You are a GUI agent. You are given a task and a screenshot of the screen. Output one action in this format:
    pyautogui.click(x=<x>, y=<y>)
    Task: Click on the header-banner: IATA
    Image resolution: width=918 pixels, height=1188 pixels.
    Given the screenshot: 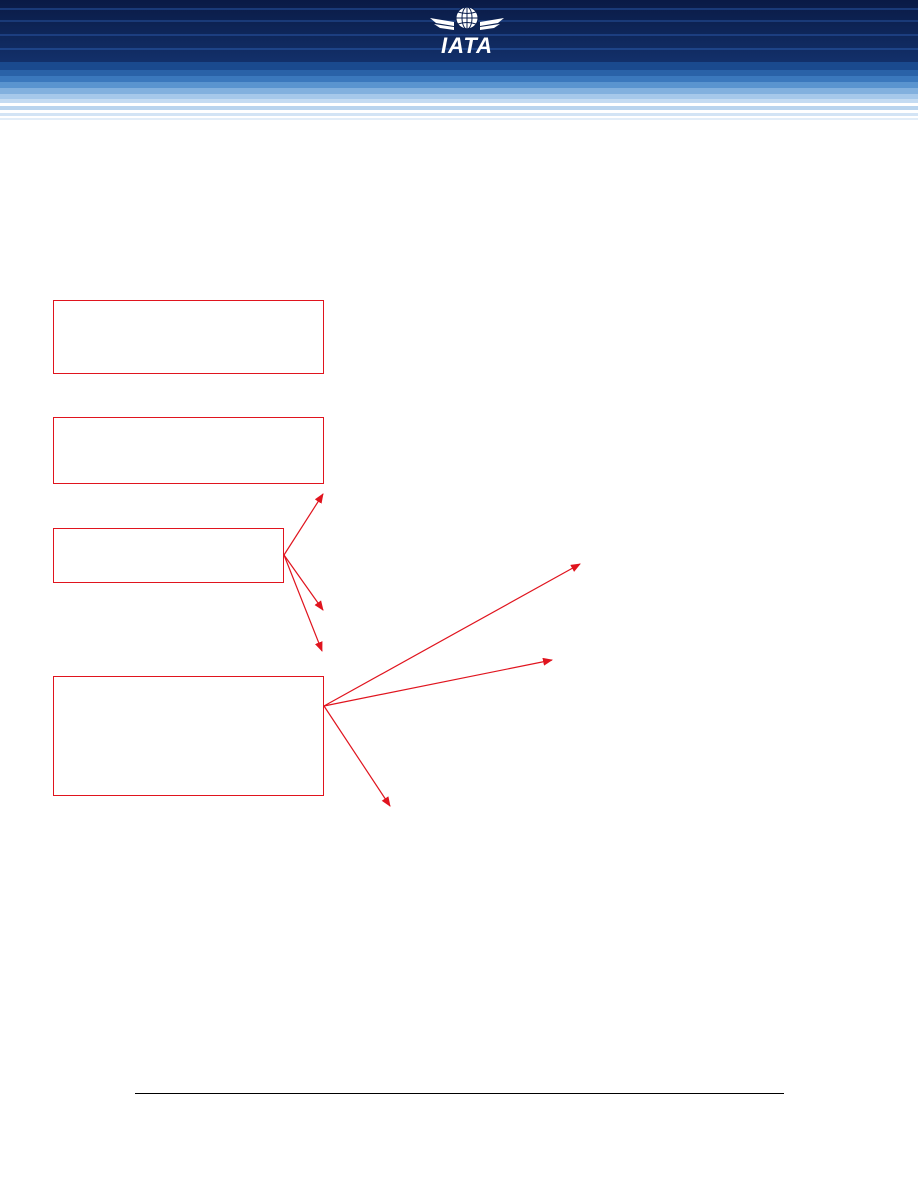 What is the action you would take?
    pyautogui.click(x=459, y=63)
    